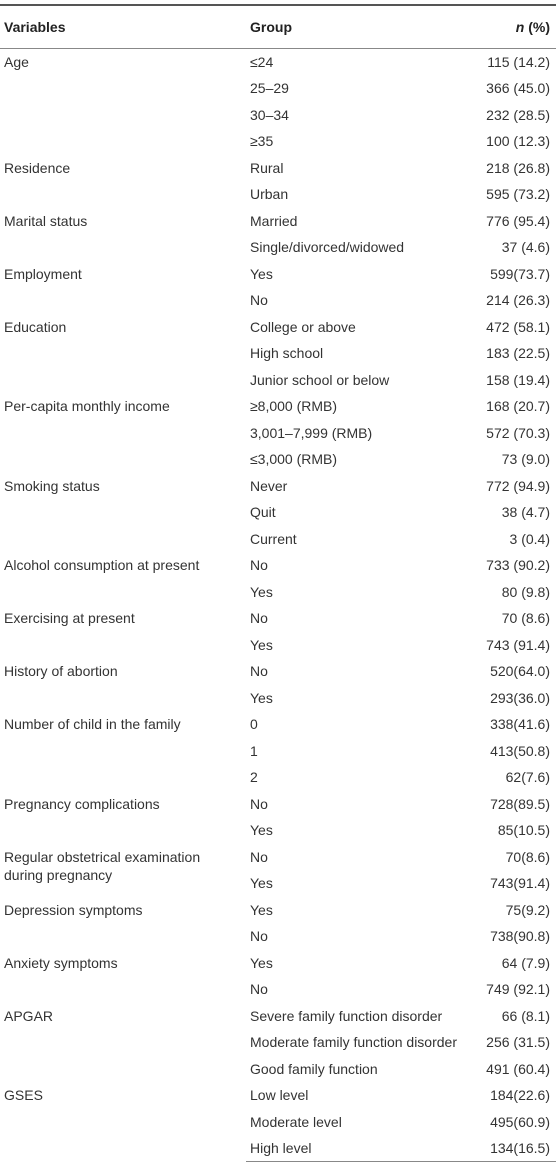 The image size is (556, 1175). What do you see at coordinates (294, 406) in the screenshot?
I see `group-cell: ≥8,000 (RMB)` at bounding box center [294, 406].